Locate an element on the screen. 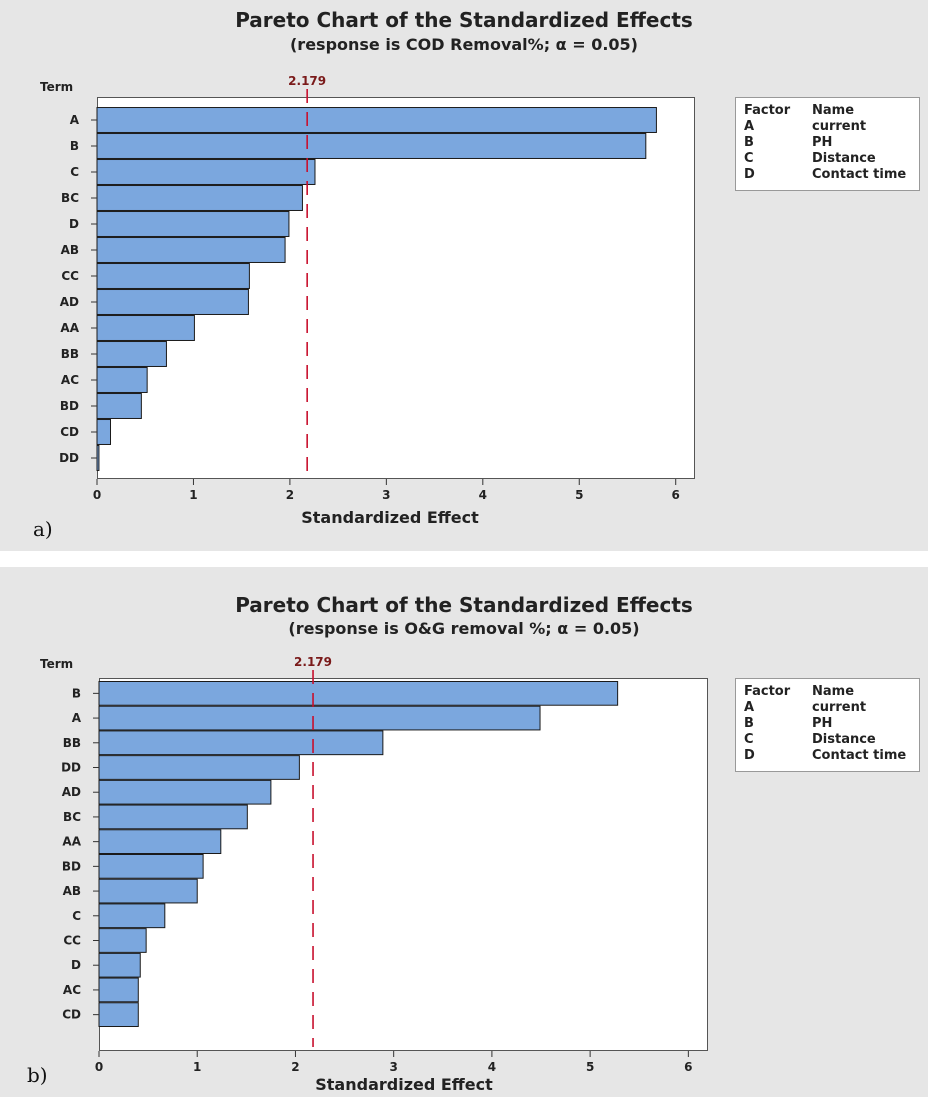  chart-subtitle: (response is O&G removal %; α = 0.05) is located at coordinates (464, 628).